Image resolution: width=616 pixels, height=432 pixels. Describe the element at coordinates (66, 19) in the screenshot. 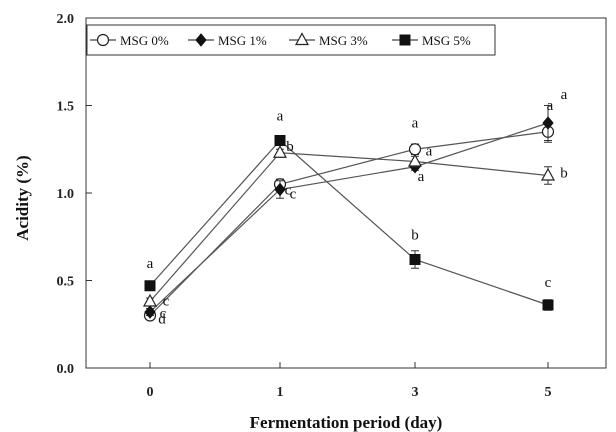

I see `y-tick-label: 2.0` at that location.